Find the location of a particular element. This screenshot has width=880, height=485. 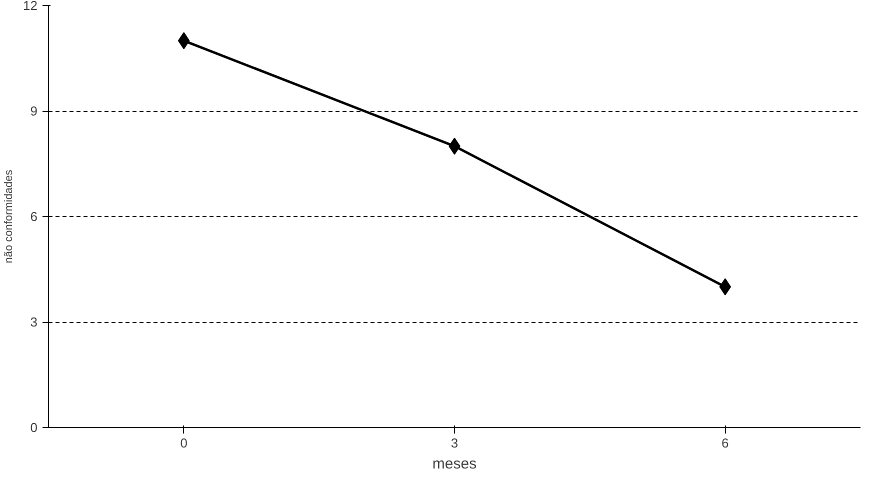

y-tick-label: 0 is located at coordinates (34, 427).